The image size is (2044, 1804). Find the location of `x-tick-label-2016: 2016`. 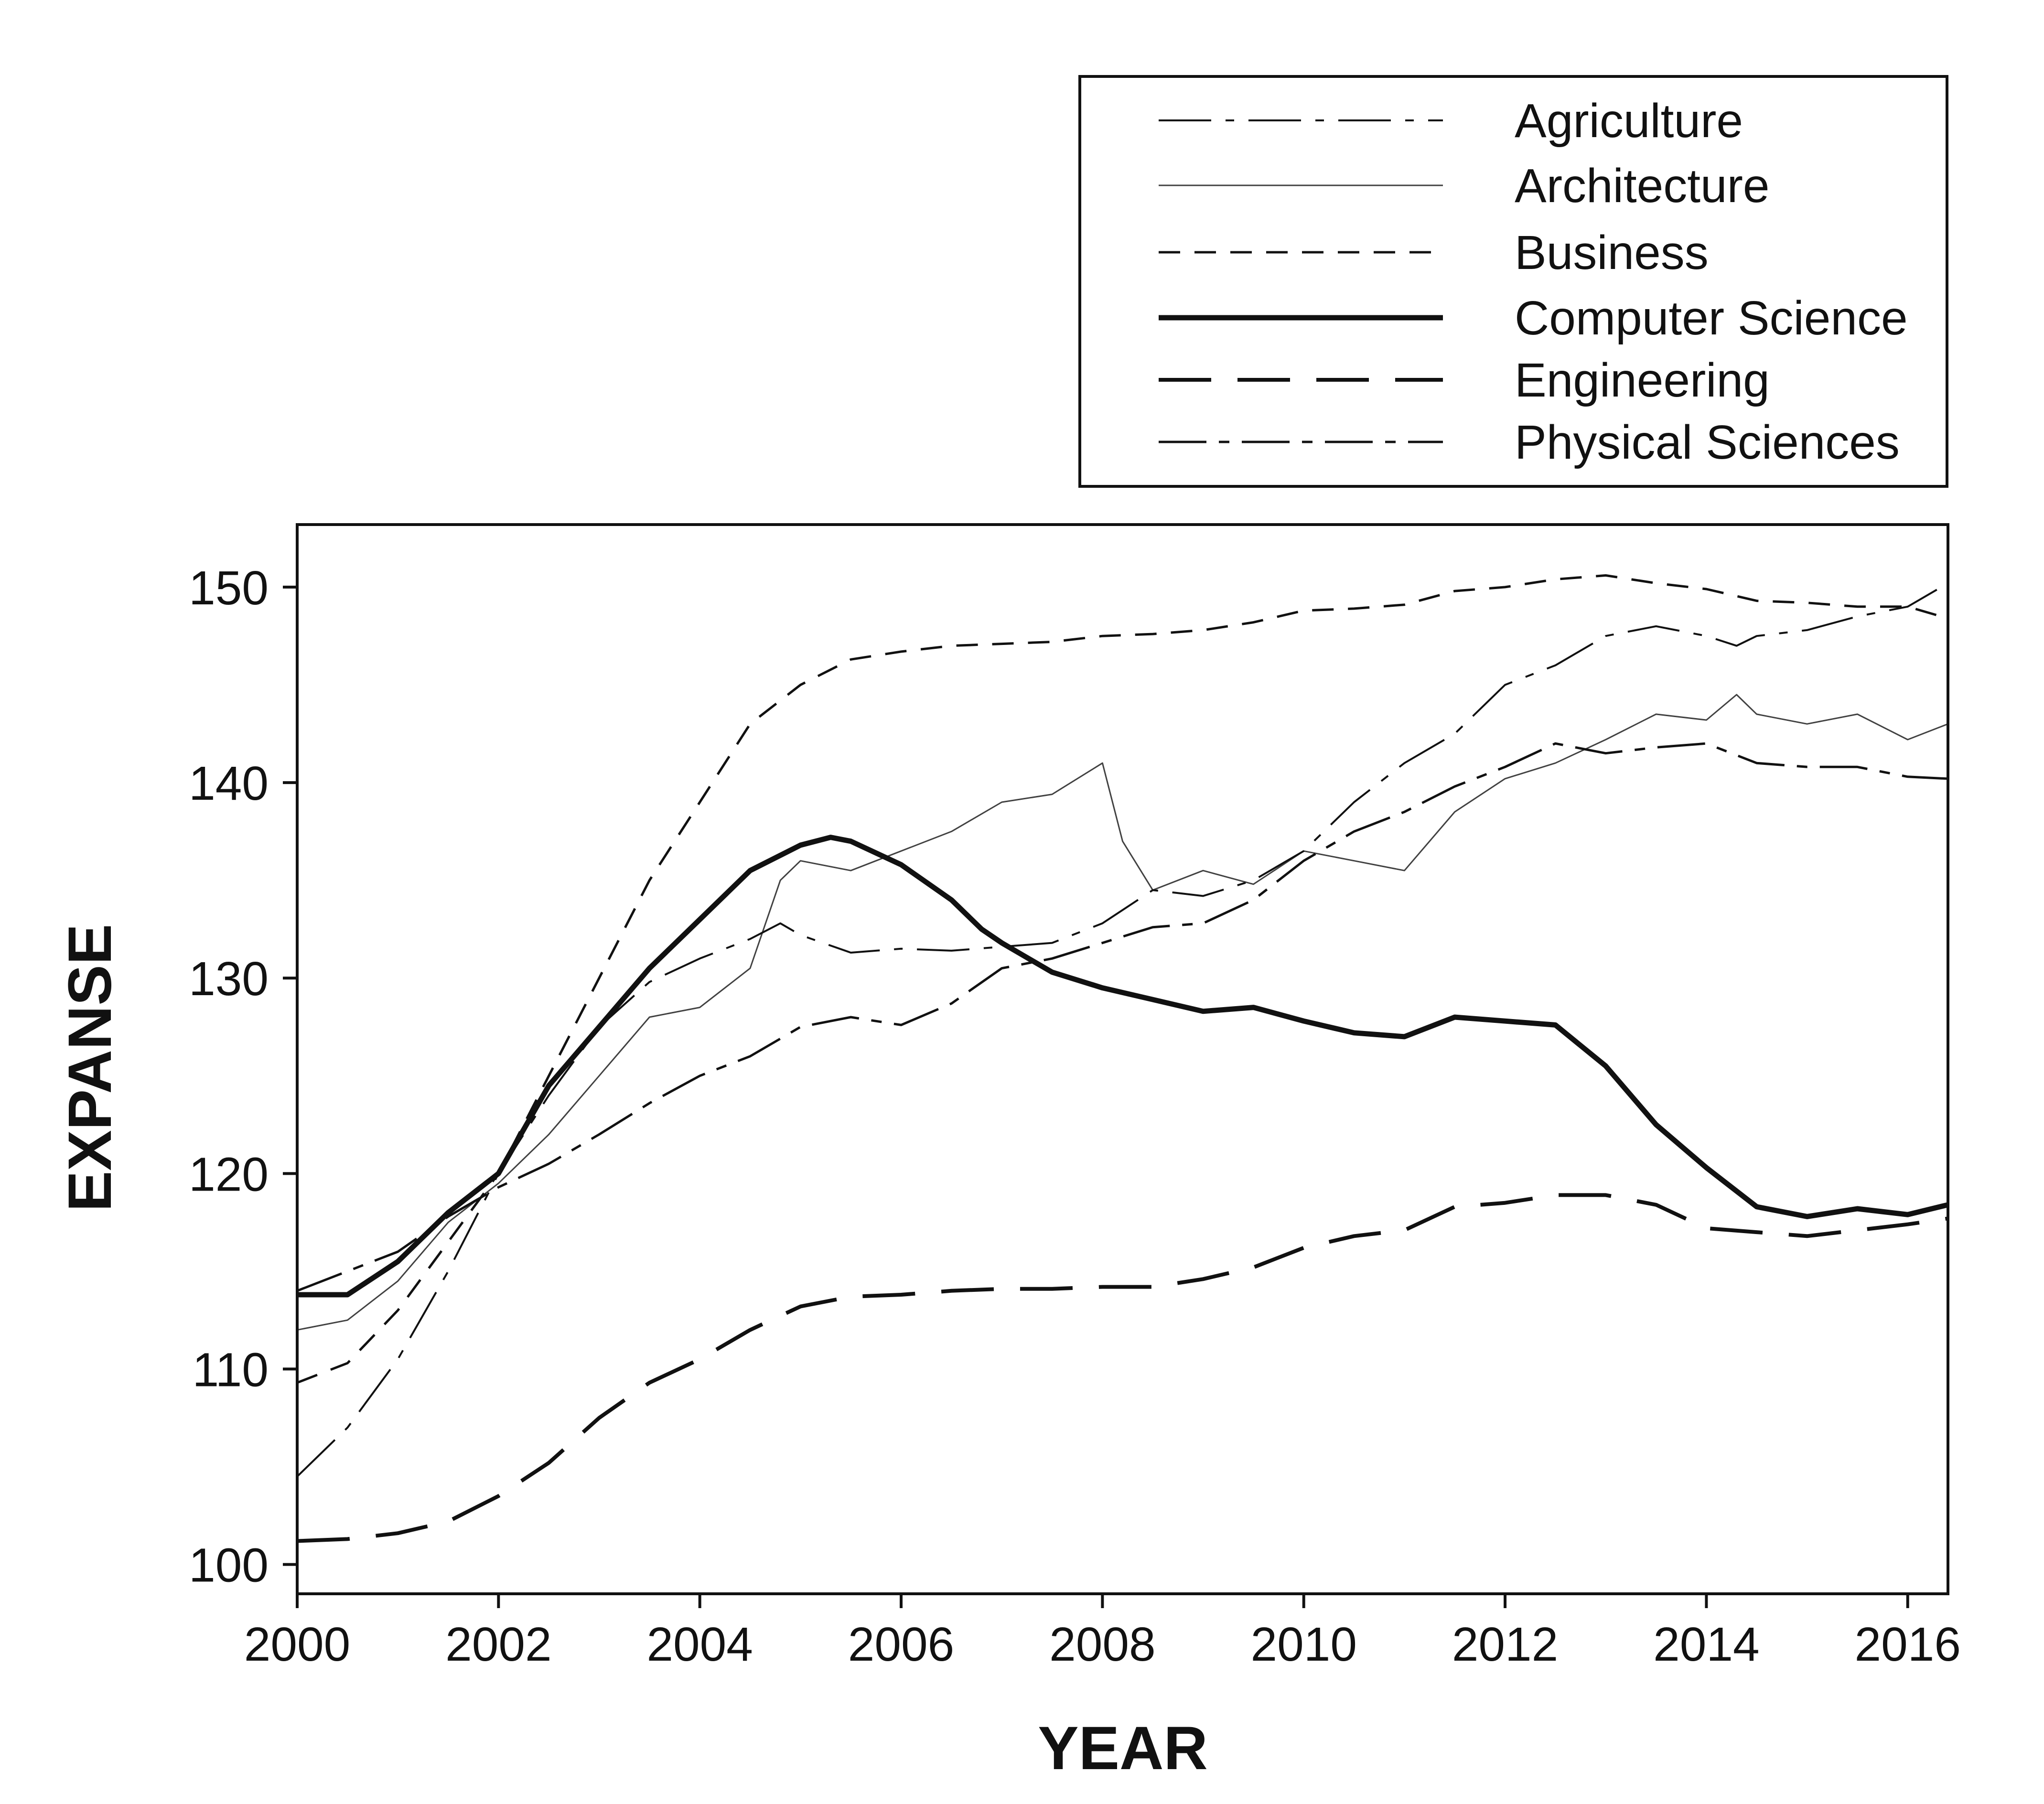

x-tick-label-2016: 2016 is located at coordinates (1907, 1645).